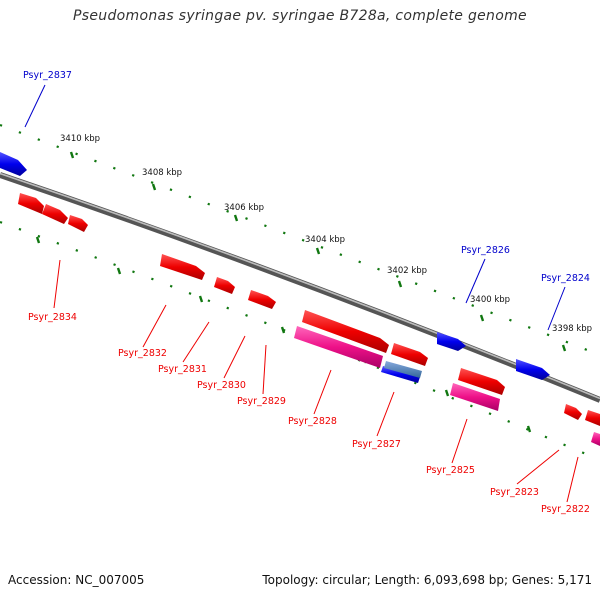  What do you see at coordinates (142, 353) in the screenshot?
I see `gene-label-psyr-2832: Psyr_2832` at bounding box center [142, 353].